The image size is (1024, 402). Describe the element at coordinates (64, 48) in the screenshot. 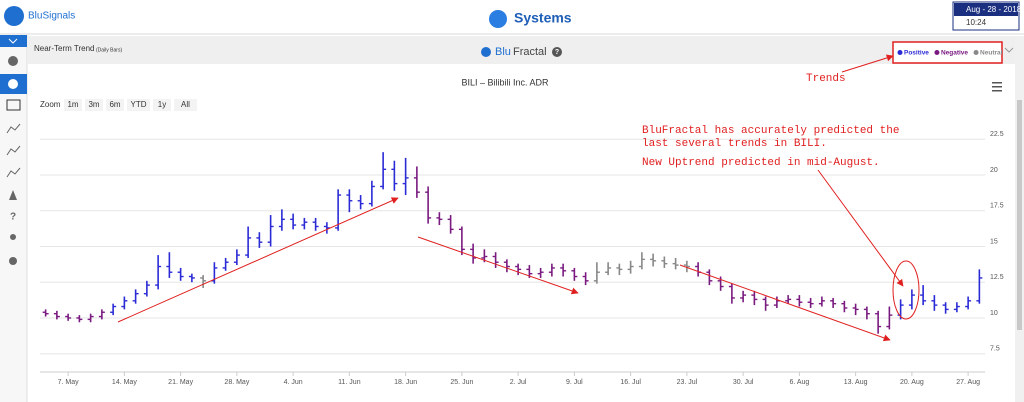

I see `panel-title: Near-Term Trend` at that location.